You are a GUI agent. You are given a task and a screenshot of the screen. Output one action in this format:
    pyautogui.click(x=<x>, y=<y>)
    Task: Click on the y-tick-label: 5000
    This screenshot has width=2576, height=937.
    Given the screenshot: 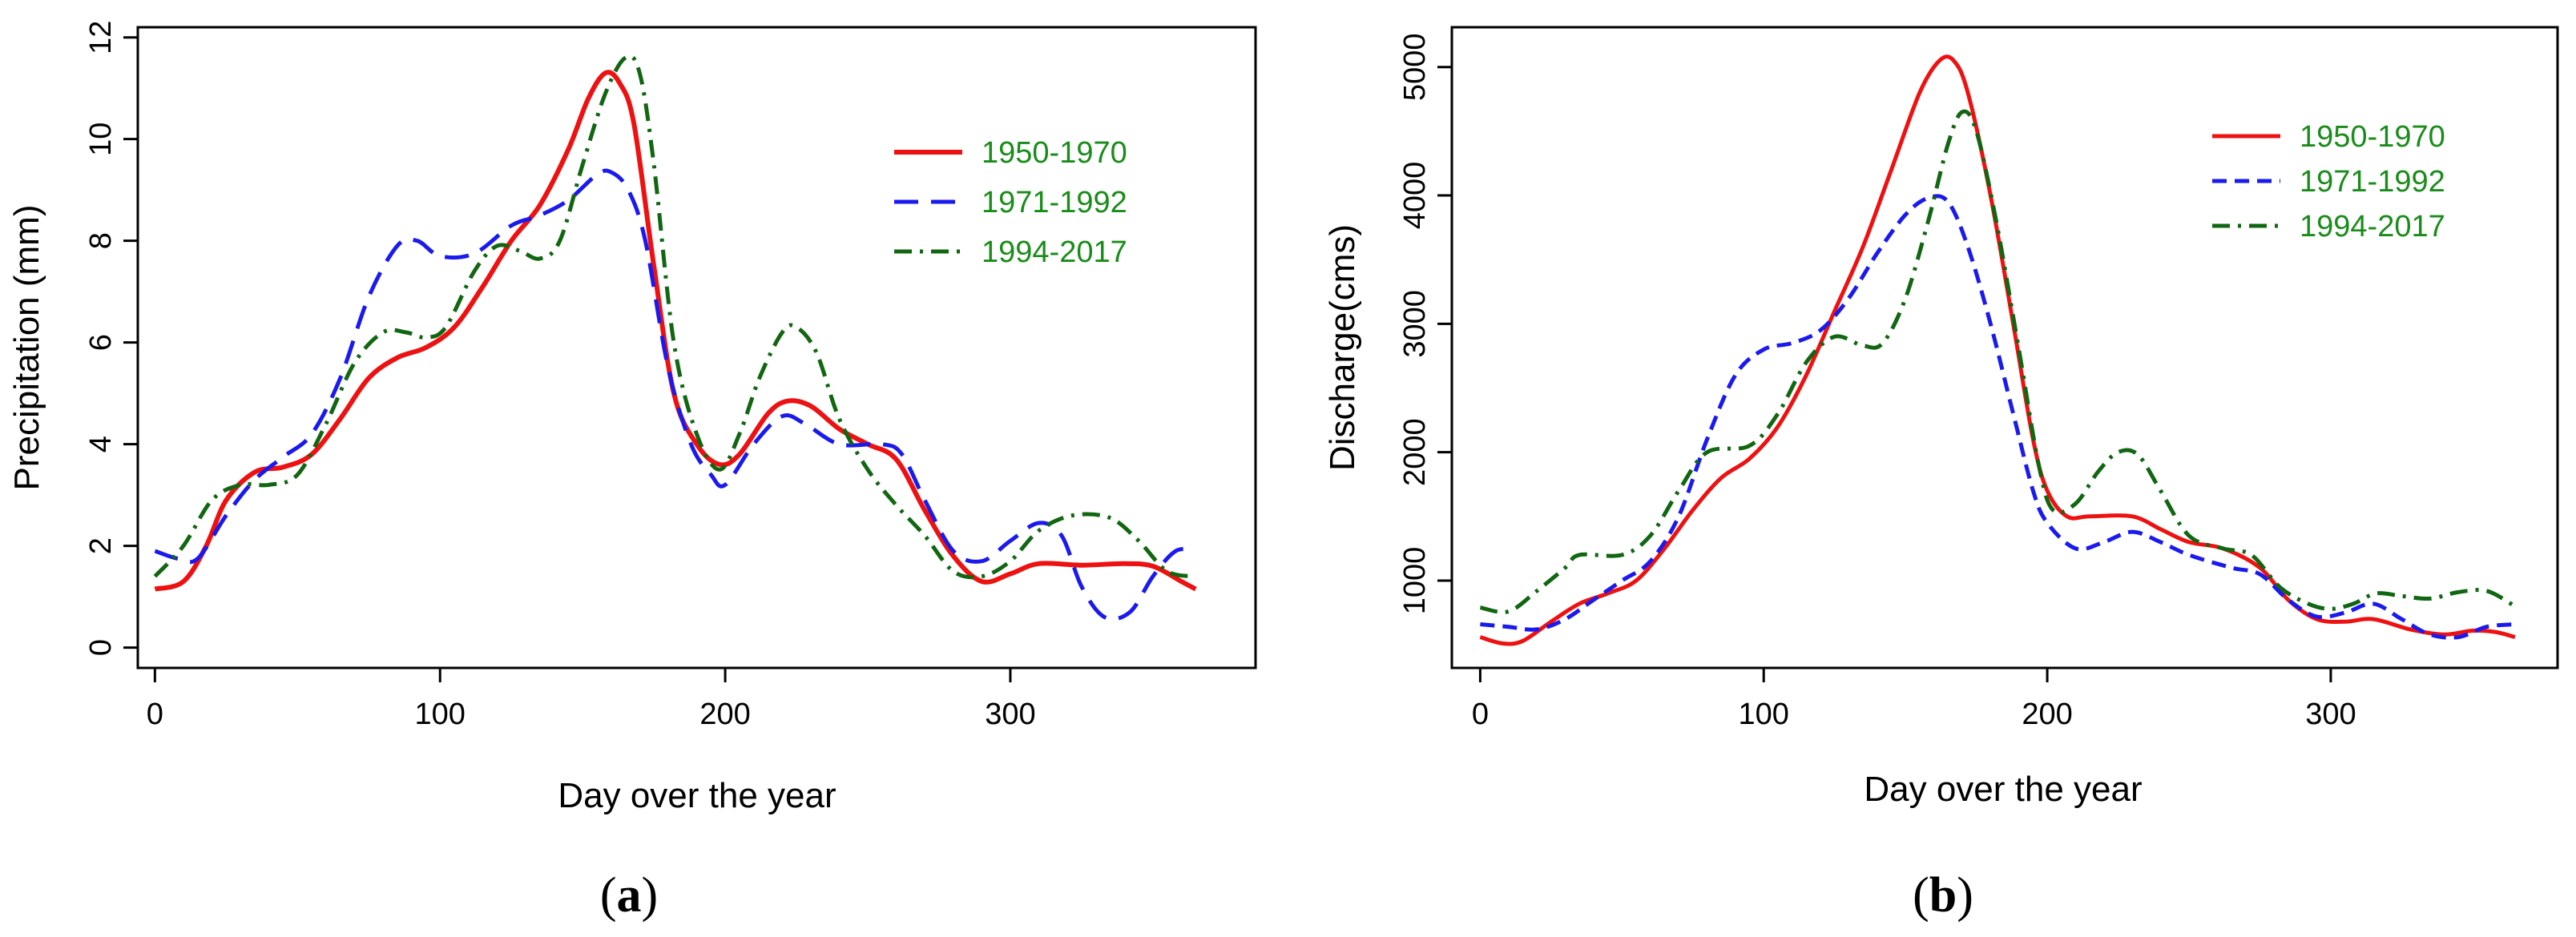 What is the action you would take?
    pyautogui.click(x=1415, y=67)
    